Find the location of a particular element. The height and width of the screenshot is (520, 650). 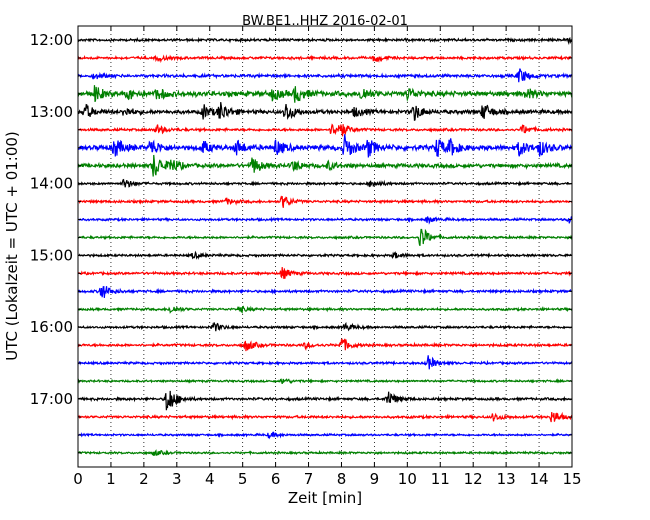

y-tick-labels: 12:00 13:00 14:00 15:00 16:00 17:00 is located at coordinates (51, 219).